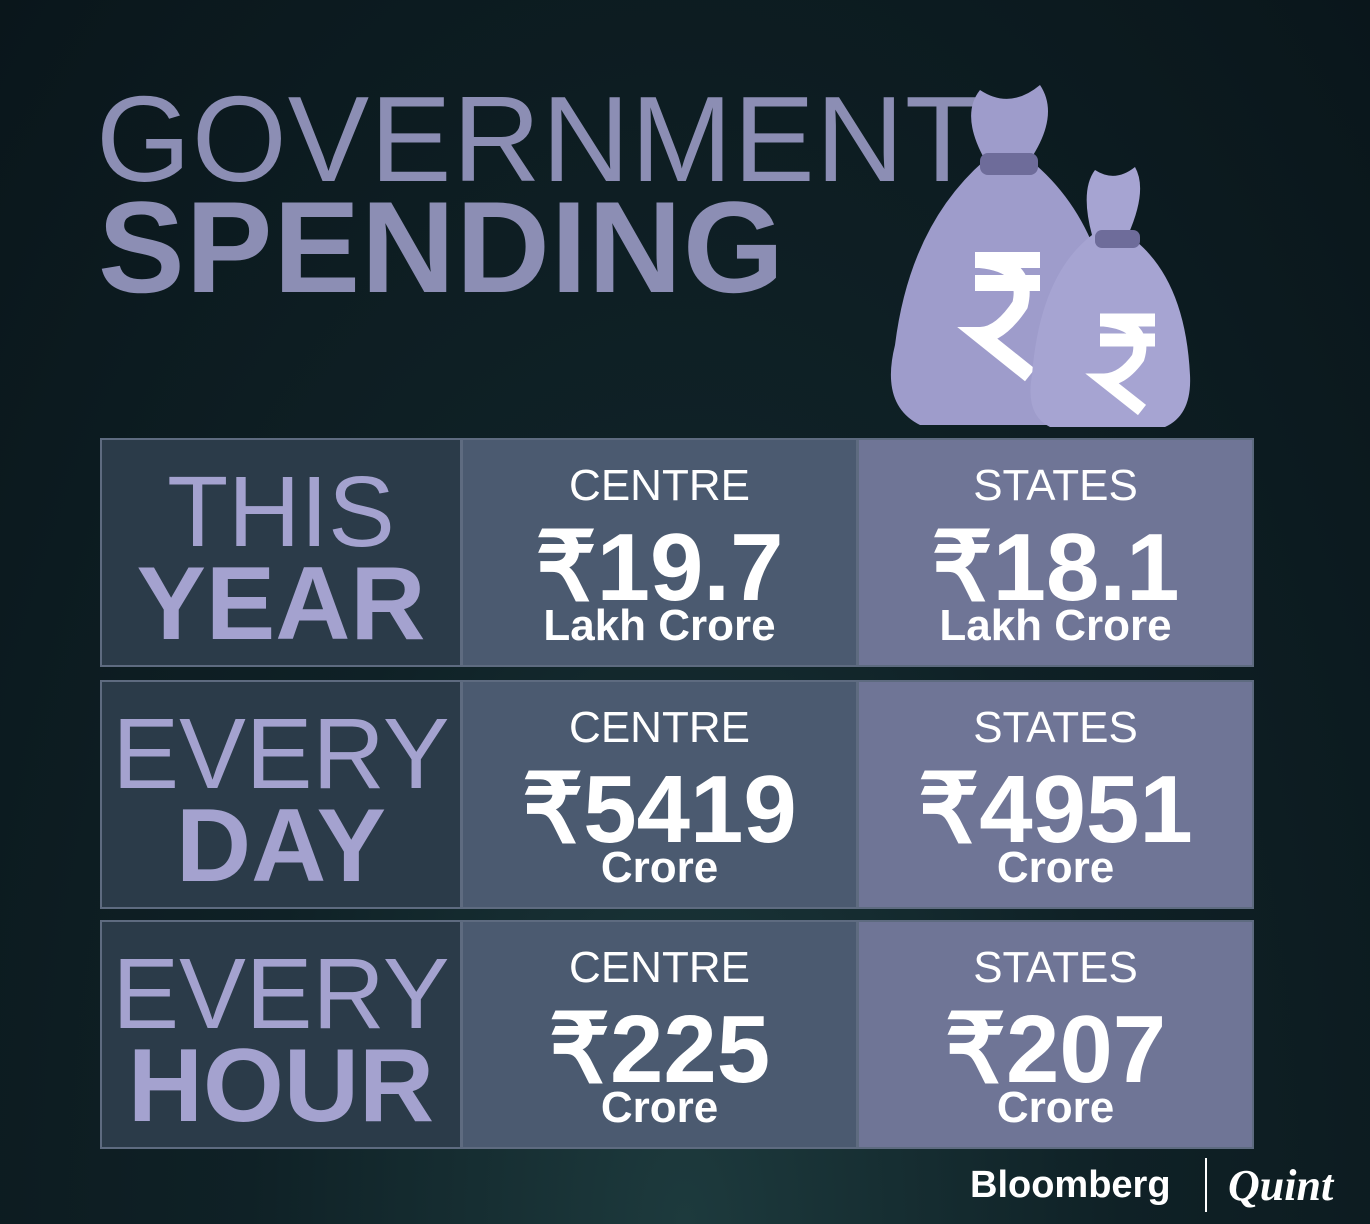 Image resolution: width=1370 pixels, height=1224 pixels. Describe the element at coordinates (1055, 567) in the screenshot. I see `cell-amount: ₹18.1` at that location.